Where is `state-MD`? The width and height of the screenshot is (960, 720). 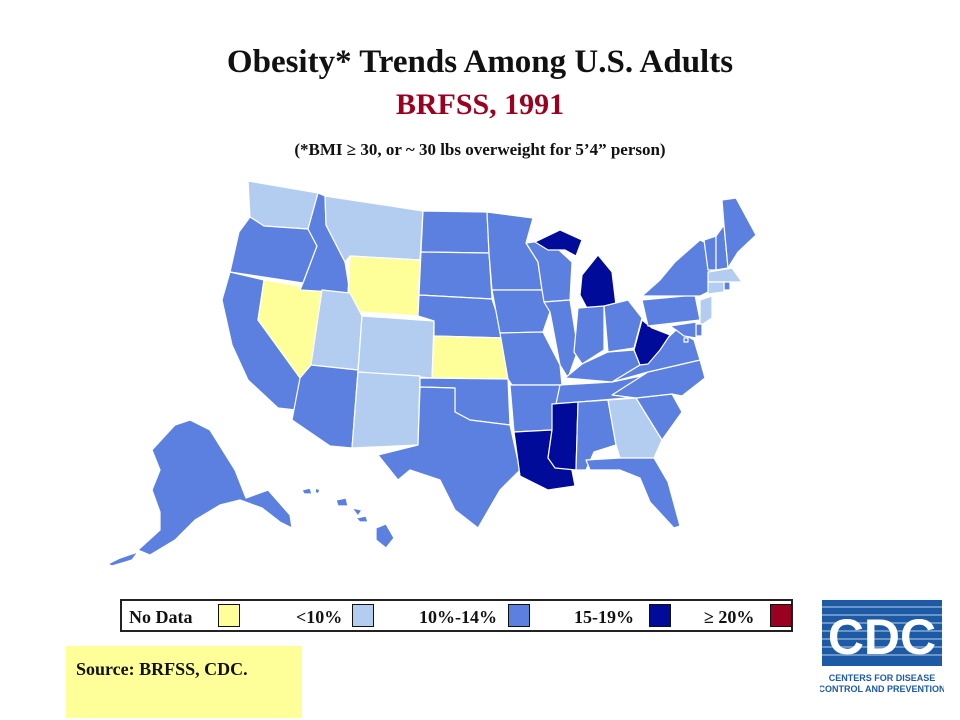
state-MD is located at coordinates (683, 330).